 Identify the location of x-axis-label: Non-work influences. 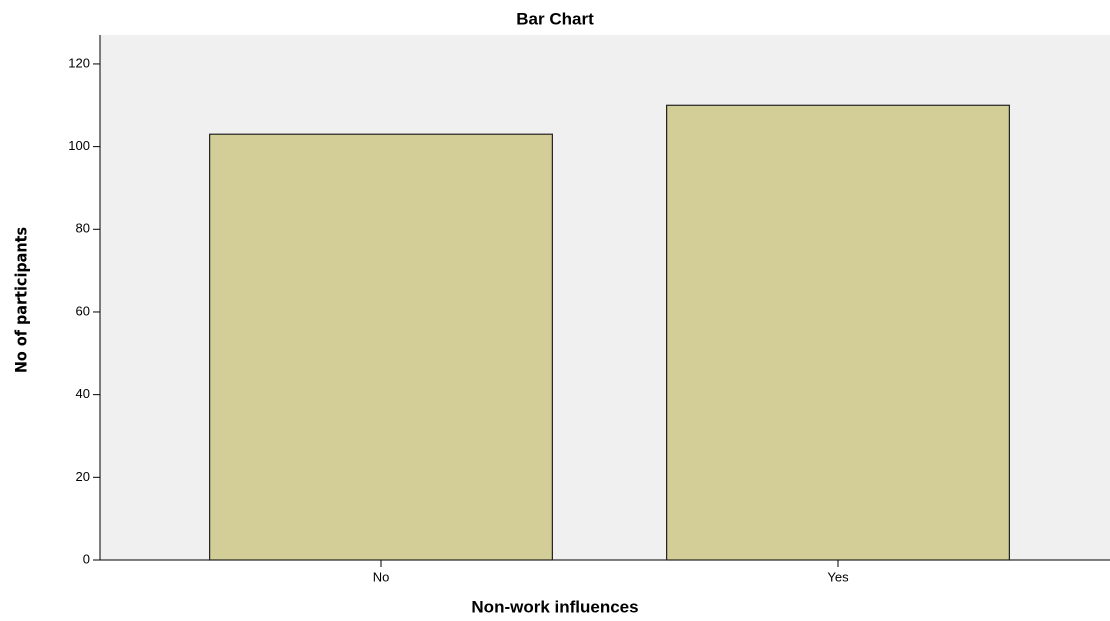
(554, 606).